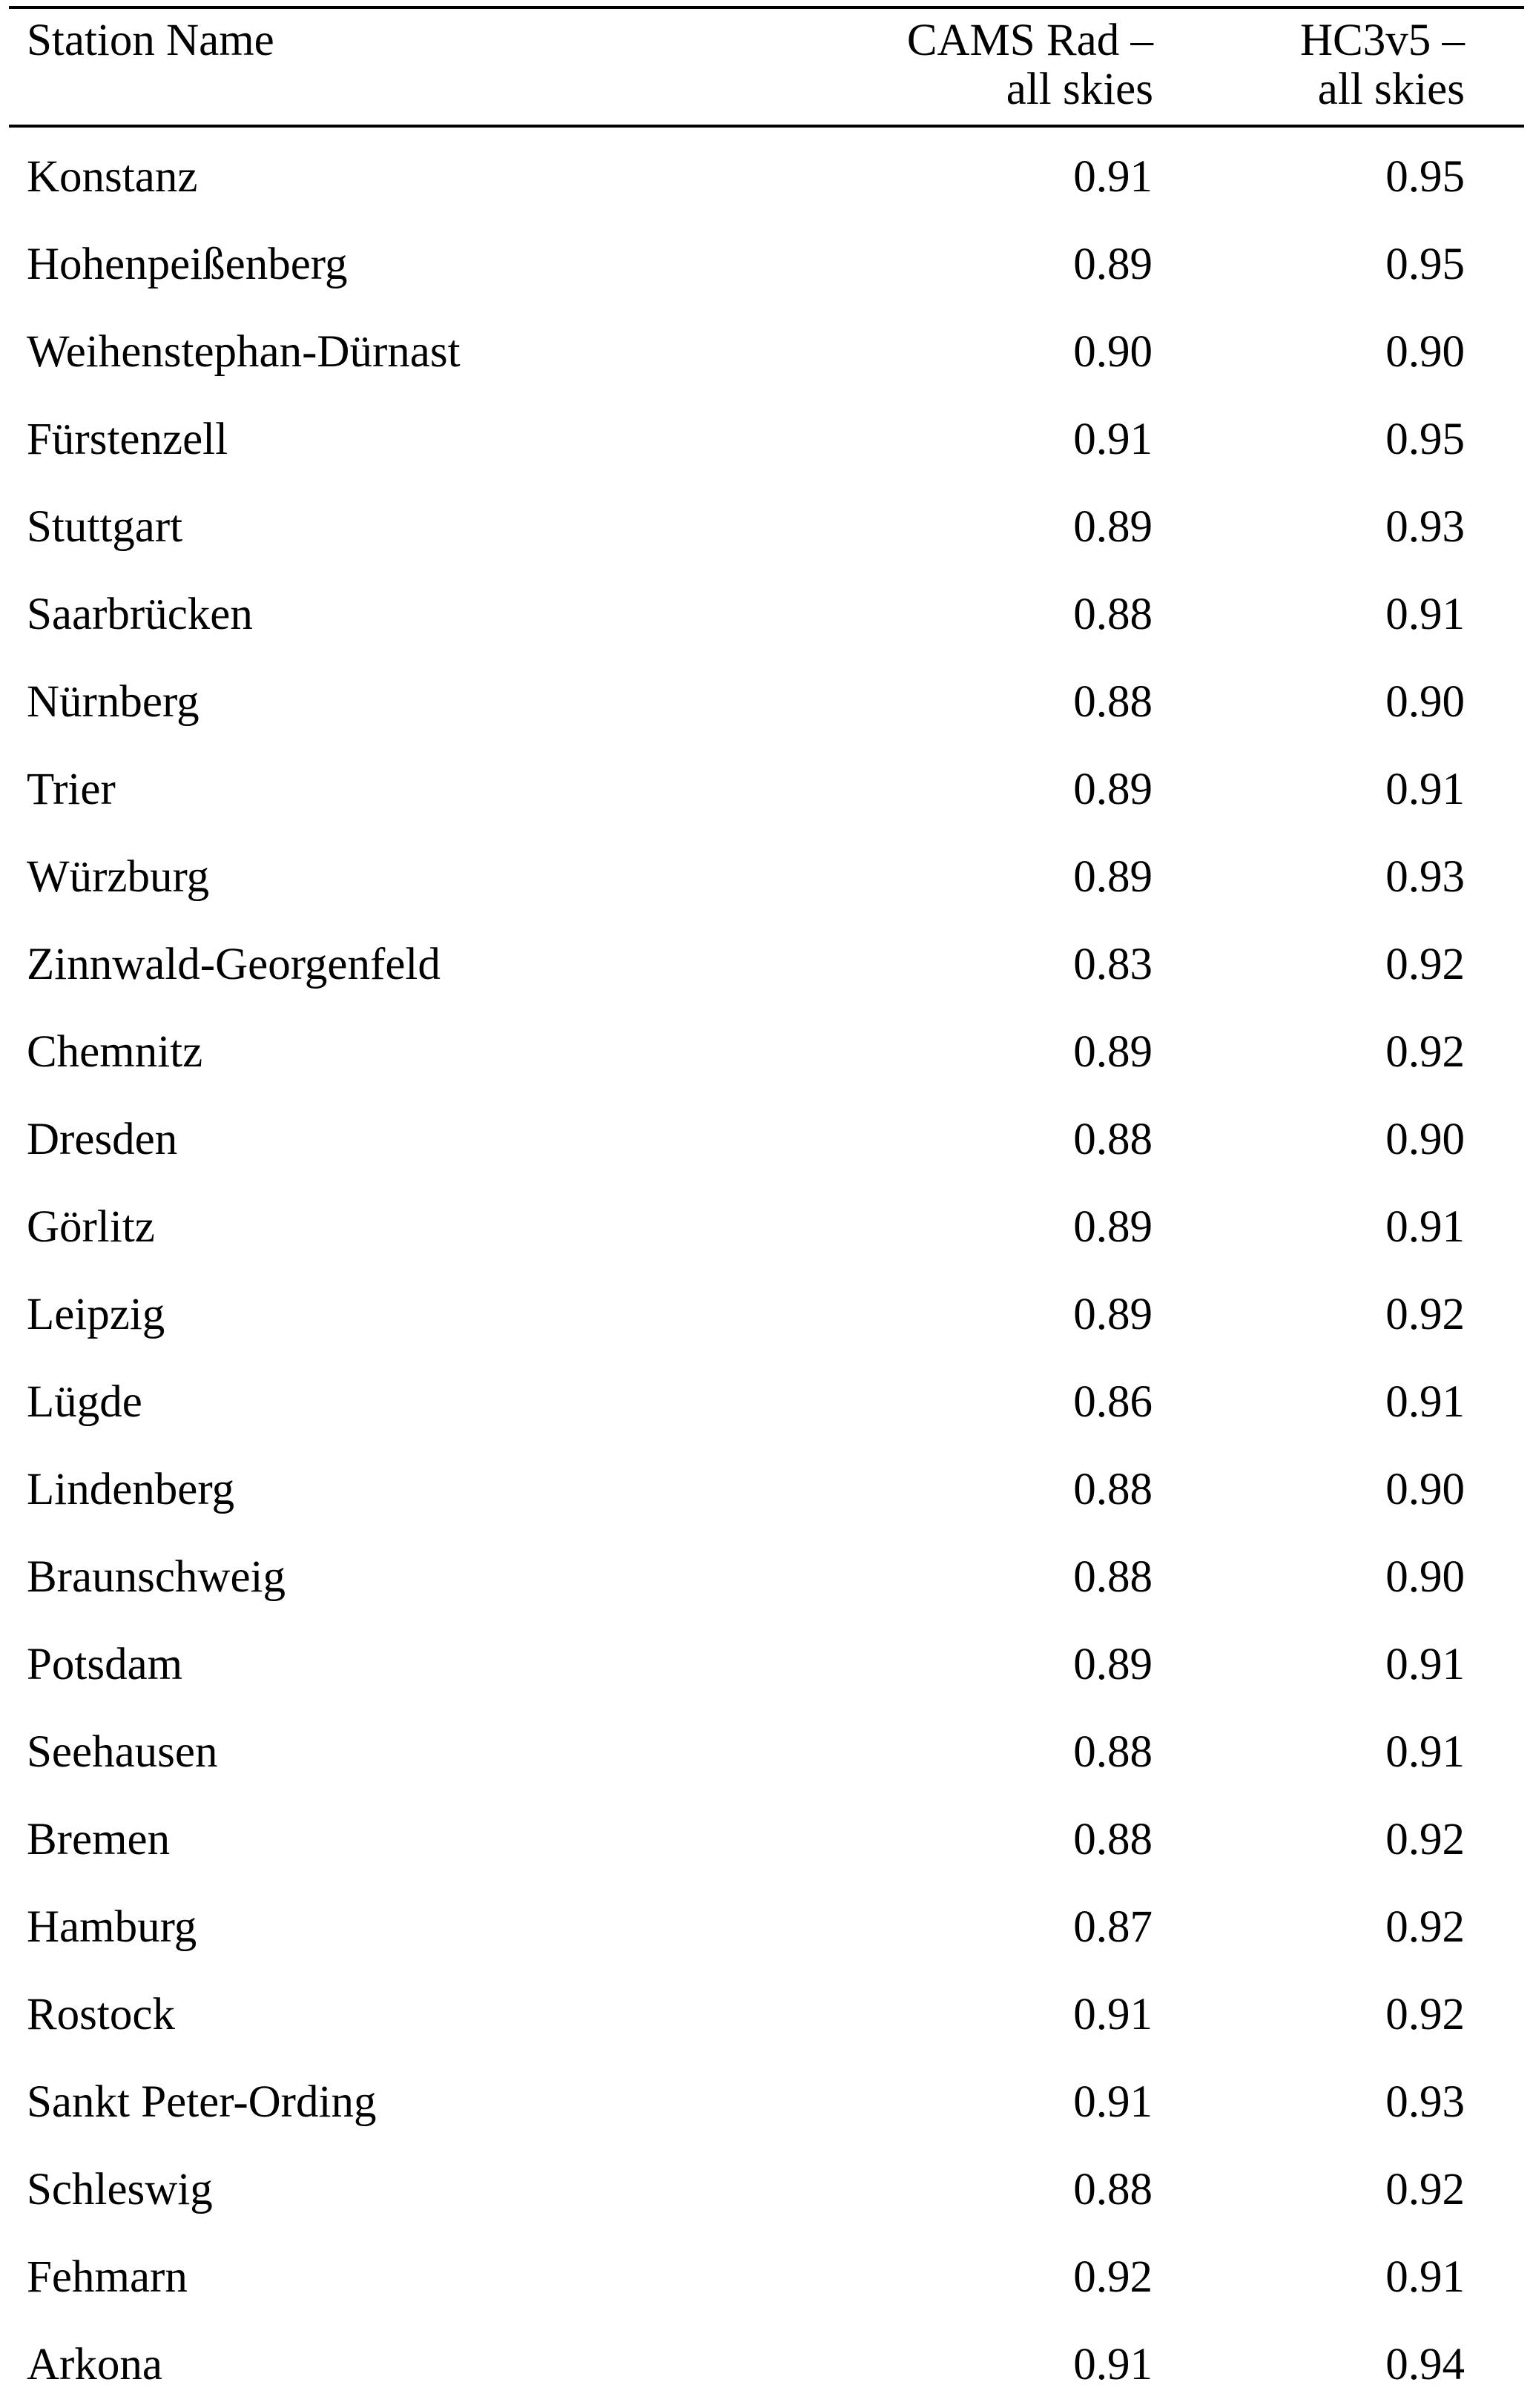 The width and height of the screenshot is (1533, 2408). I want to click on table-row: Würzburg 0.89 0.93, so click(766, 878).